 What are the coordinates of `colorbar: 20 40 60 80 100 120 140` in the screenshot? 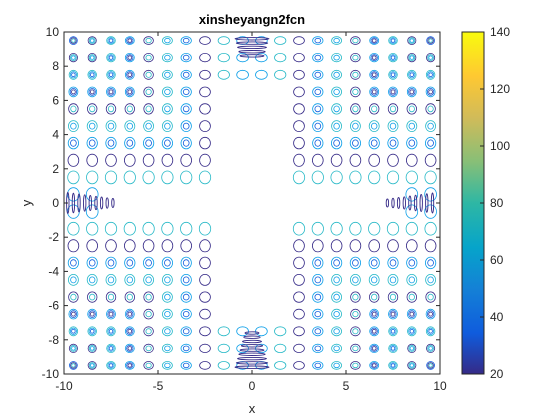 It's located at (485, 203).